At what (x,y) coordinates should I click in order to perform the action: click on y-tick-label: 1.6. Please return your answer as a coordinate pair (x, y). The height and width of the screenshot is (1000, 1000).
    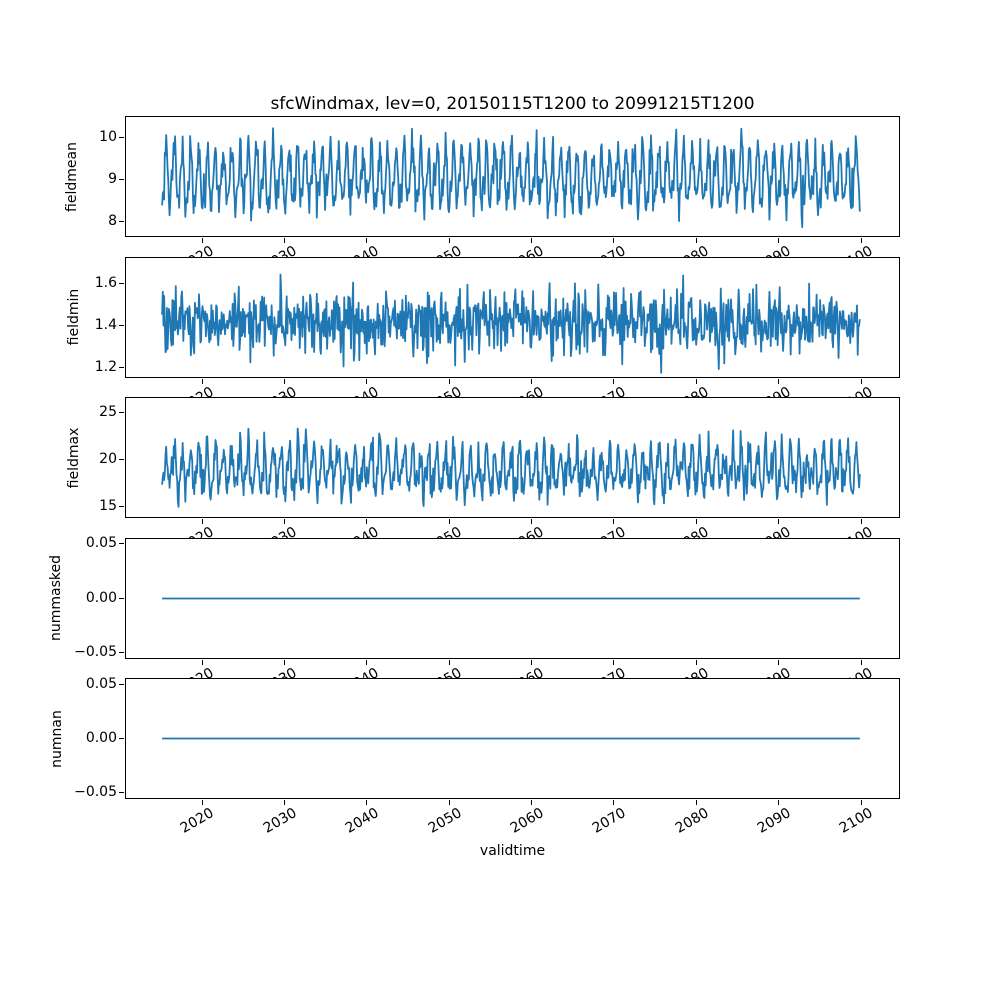
    Looking at the image, I should click on (105, 283).